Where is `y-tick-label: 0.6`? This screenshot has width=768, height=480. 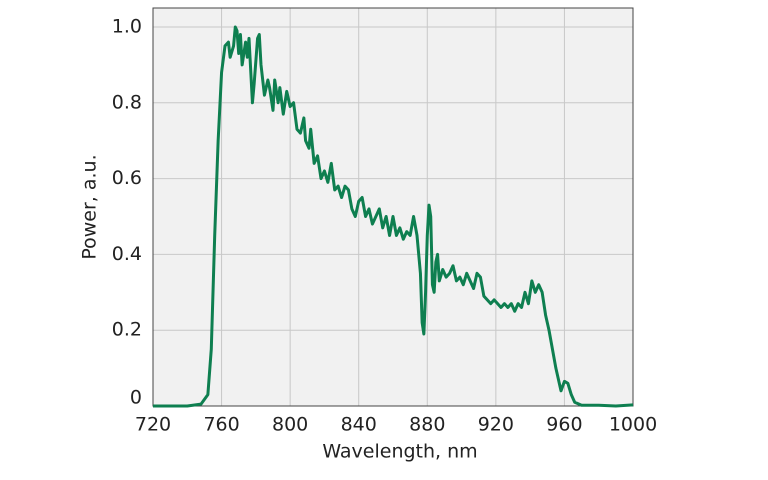 y-tick-label: 0.6 is located at coordinates (127, 178).